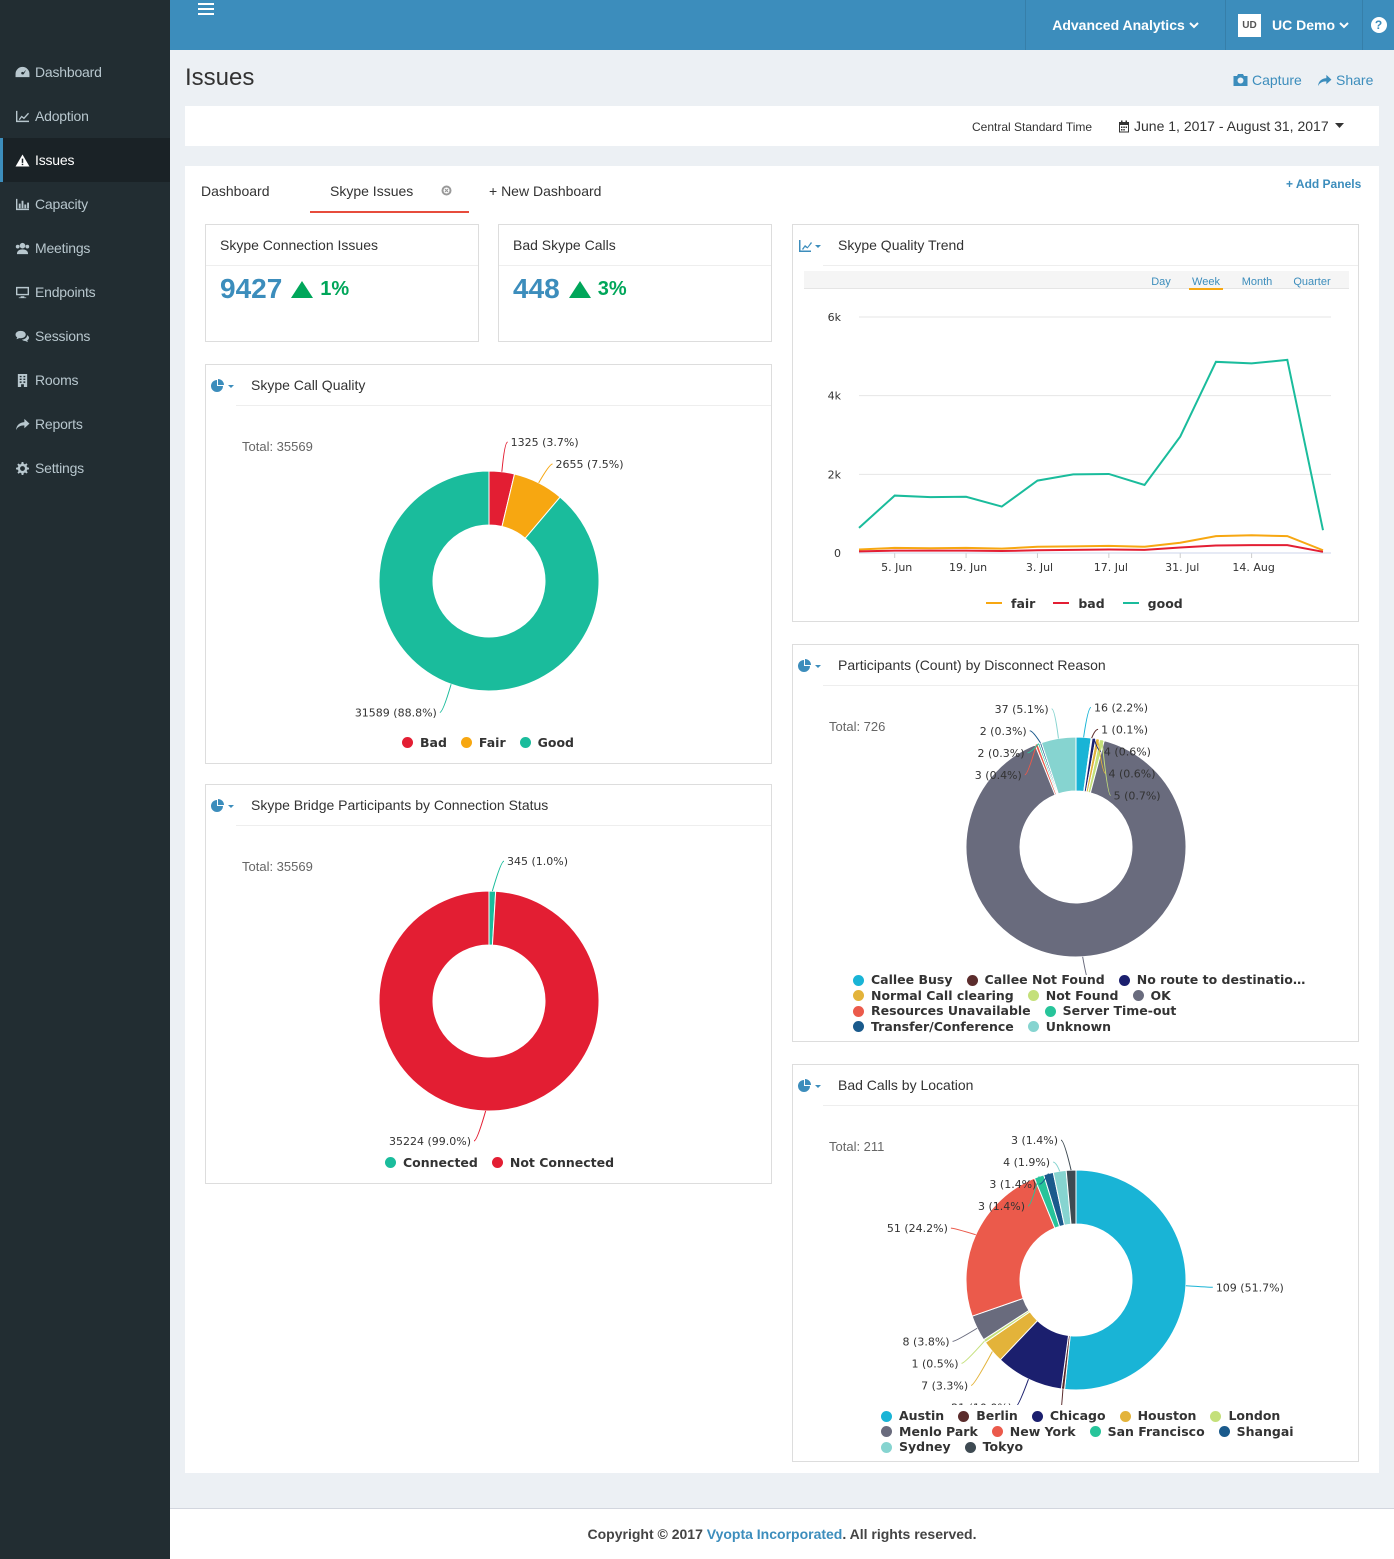 The height and width of the screenshot is (1559, 1394). What do you see at coordinates (1033, 1431) in the screenshot?
I see `legend-item: New York` at bounding box center [1033, 1431].